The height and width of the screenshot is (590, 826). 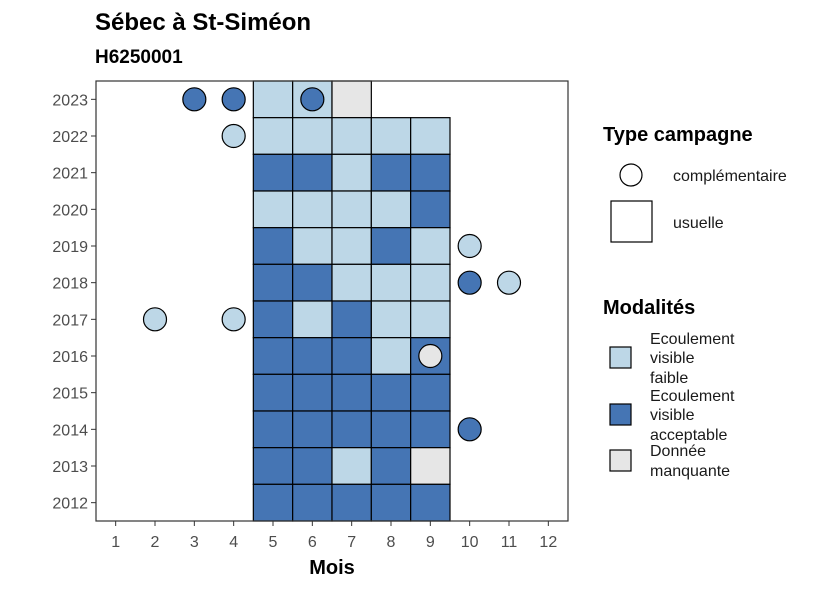 I want to click on y-tick-label-2023: 2023, so click(x=70, y=100).